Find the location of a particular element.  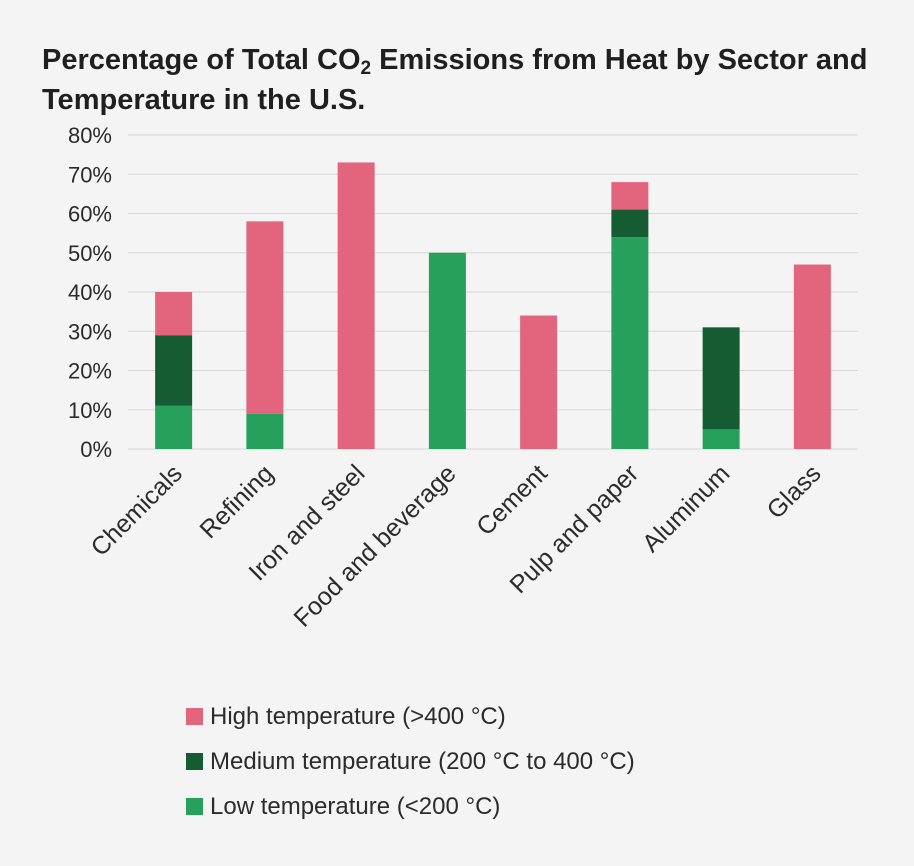

x-tick-label-cement: Cement is located at coordinates (512, 500).